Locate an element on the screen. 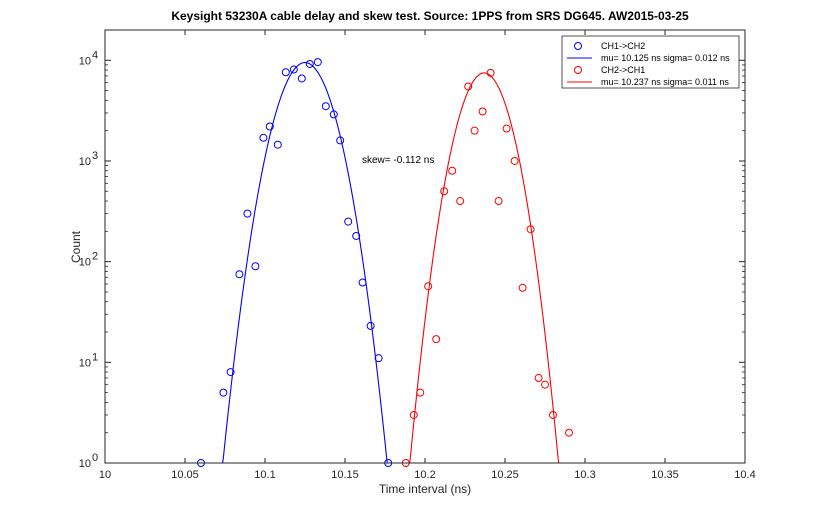 The width and height of the screenshot is (825, 510). legend-entry-ch1-ch2: CH1->CH2 is located at coordinates (623, 46).